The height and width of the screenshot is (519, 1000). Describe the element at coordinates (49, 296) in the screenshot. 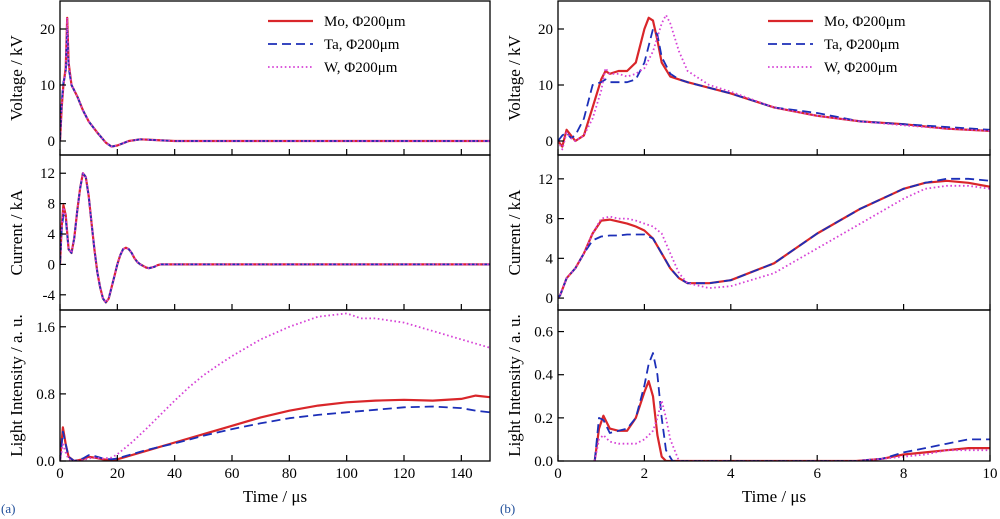

I see `y-tick-label: -4` at that location.